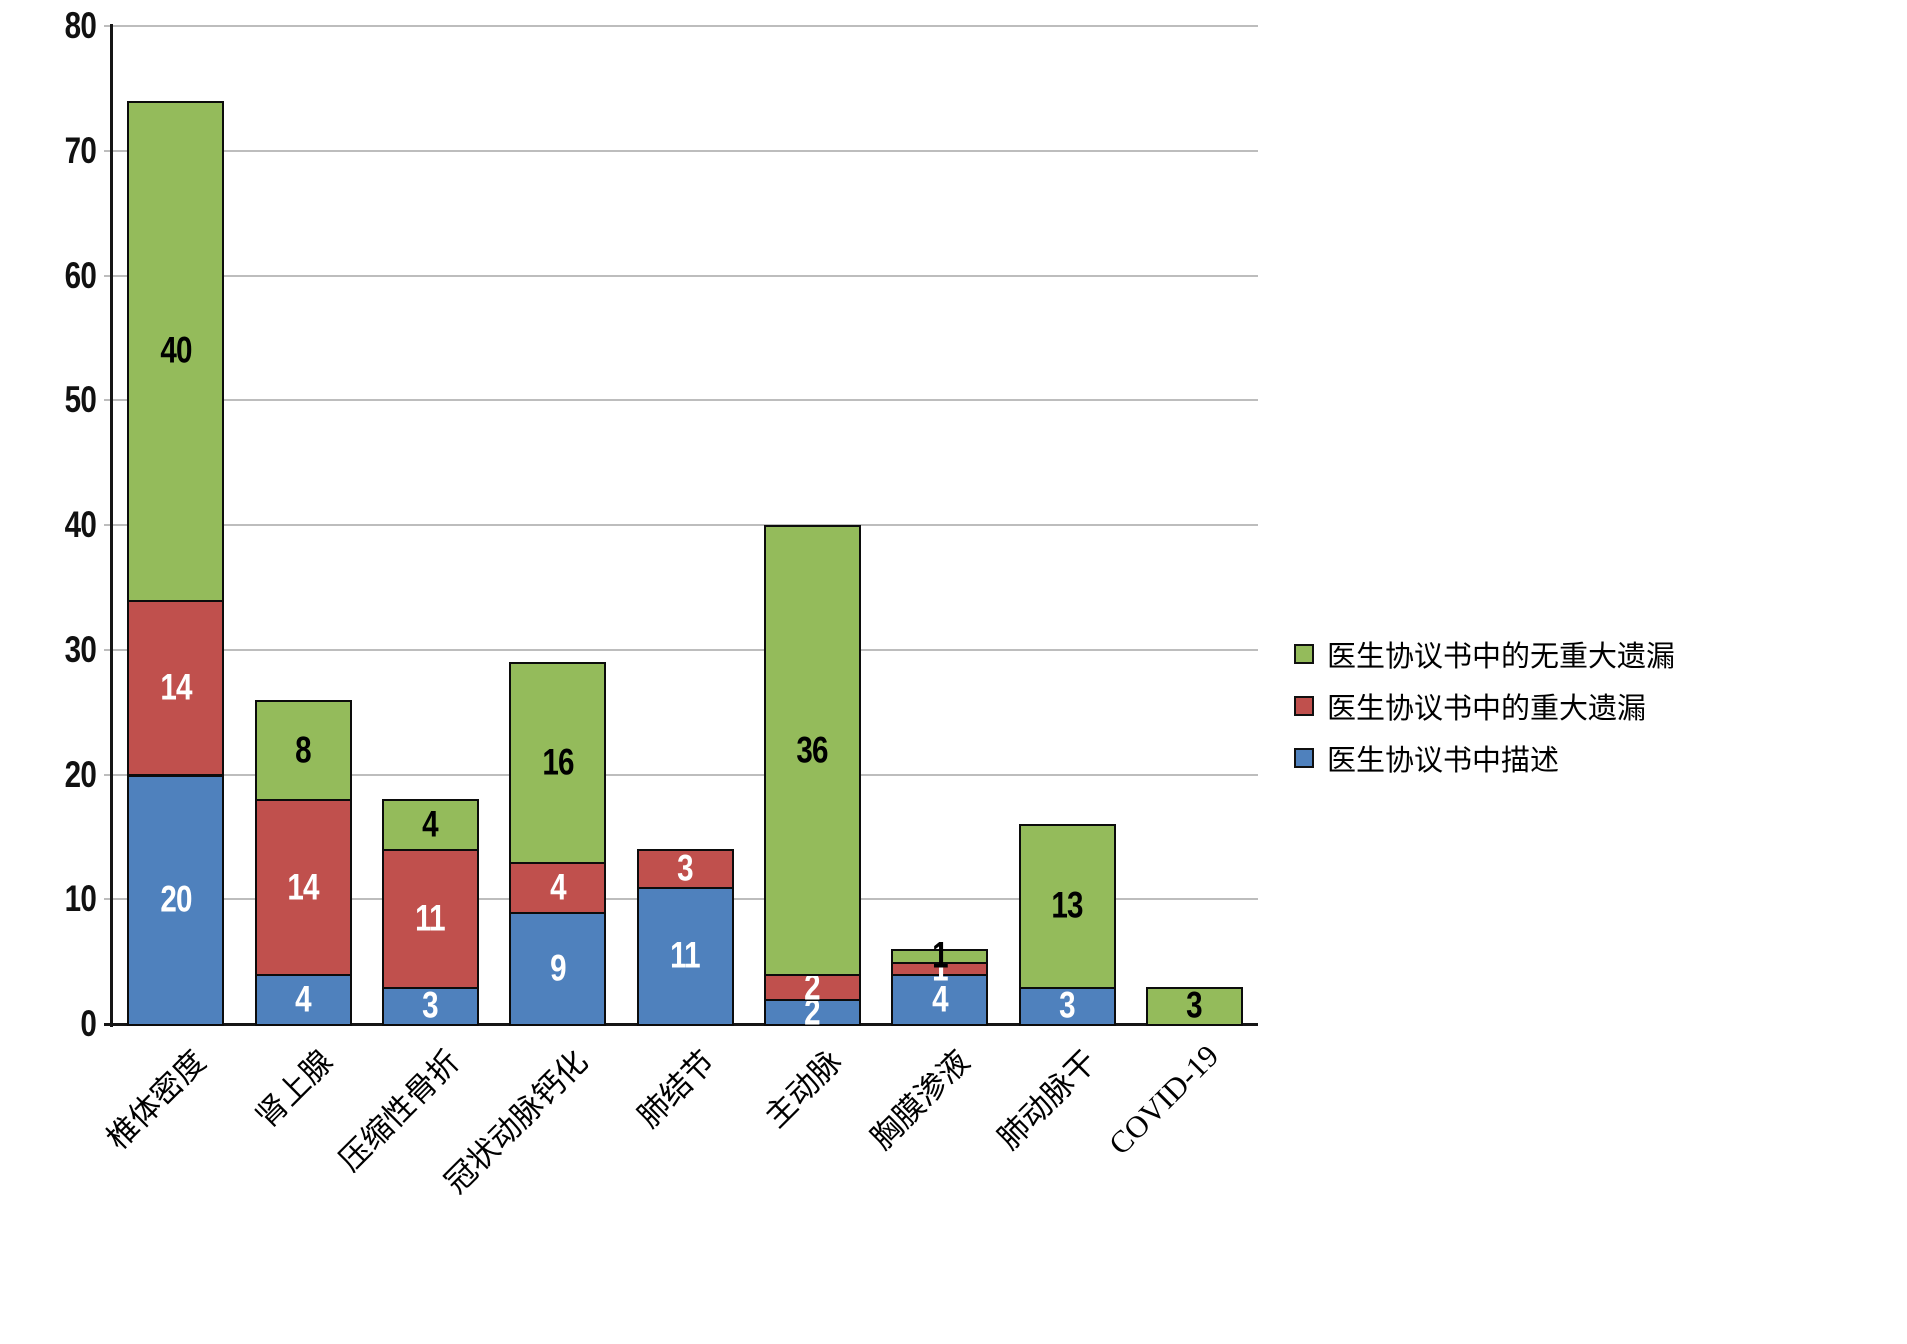  What do you see at coordinates (80, 25) in the screenshot?
I see `y-axis-tick-label: 80` at bounding box center [80, 25].